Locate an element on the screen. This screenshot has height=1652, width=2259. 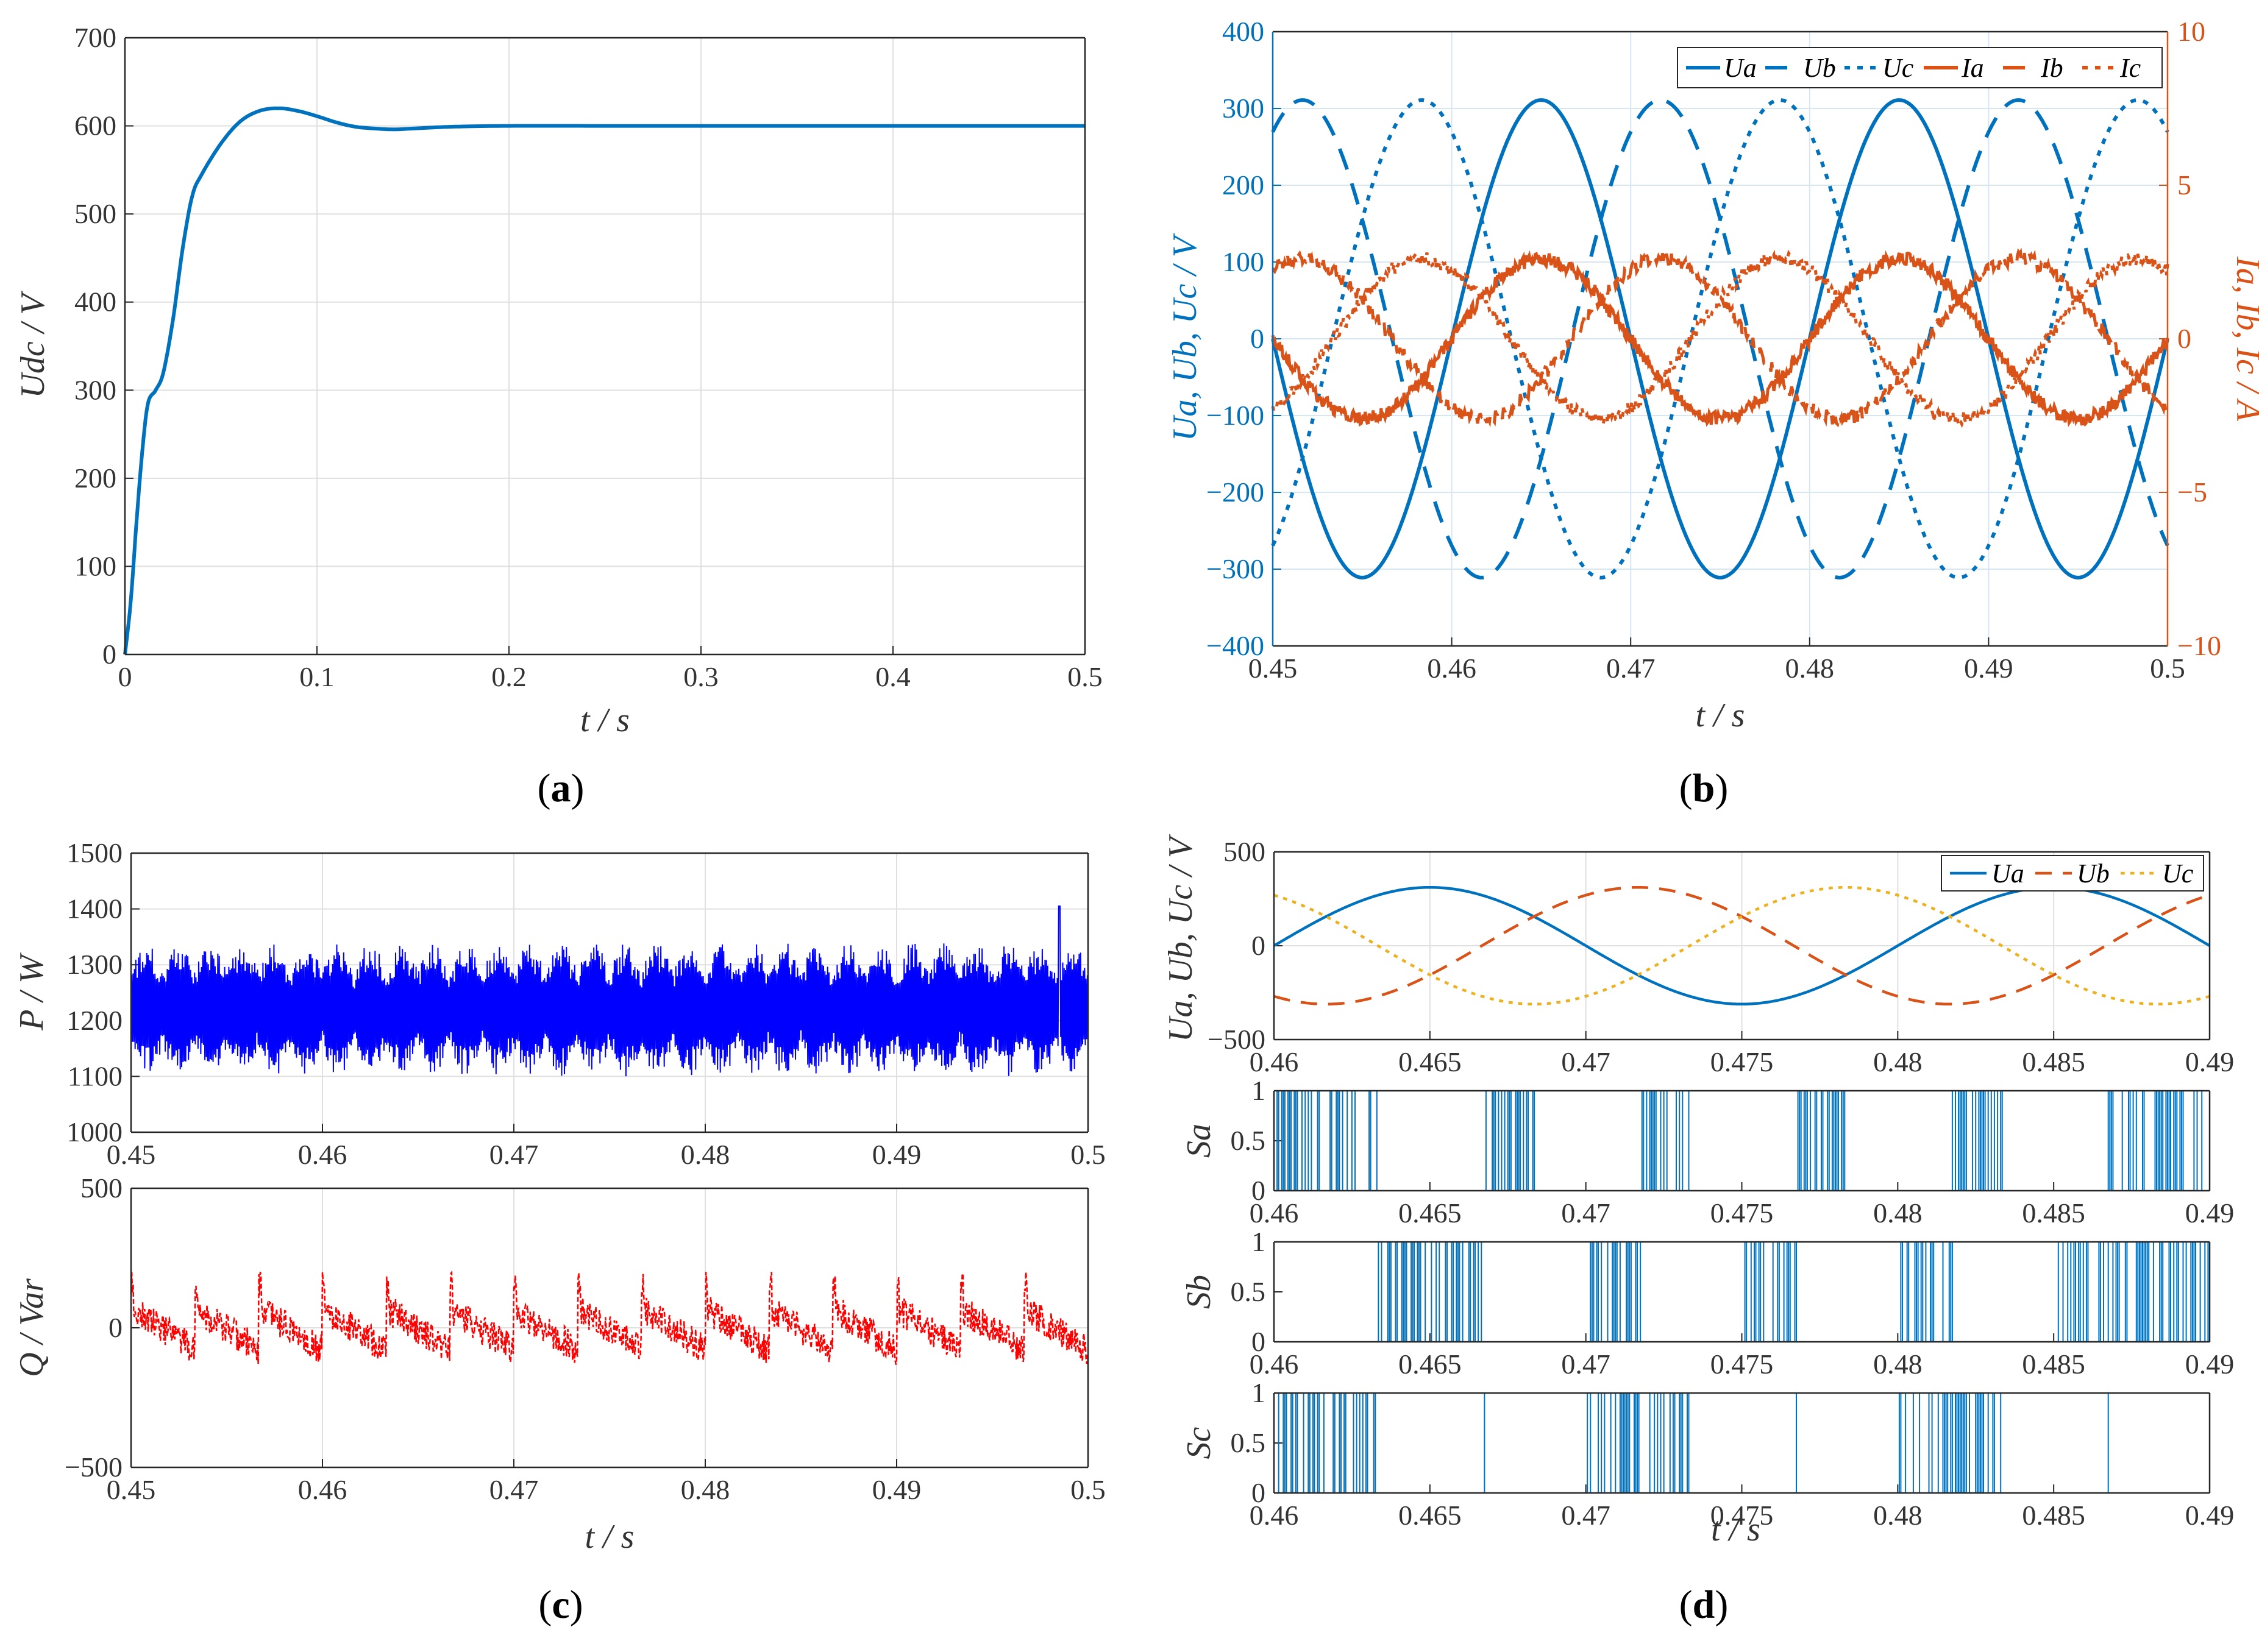
y-axis-label: Q / Var is located at coordinates (32, 1327).